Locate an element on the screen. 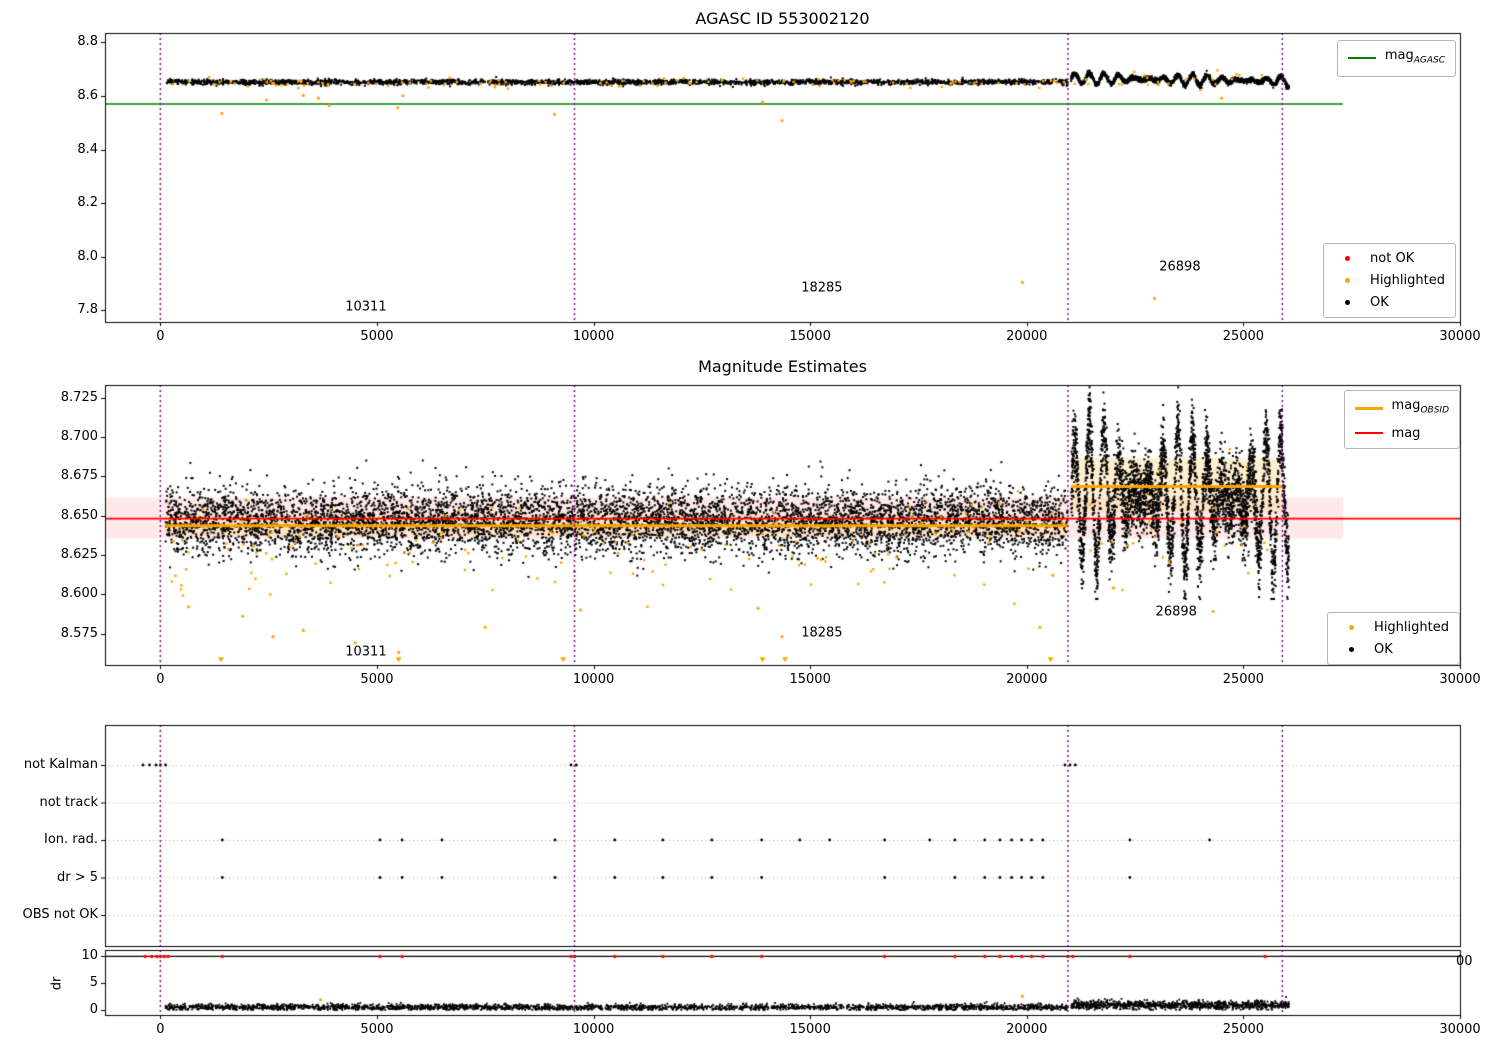  y-tick-label: 8.6 is located at coordinates (87, 95).